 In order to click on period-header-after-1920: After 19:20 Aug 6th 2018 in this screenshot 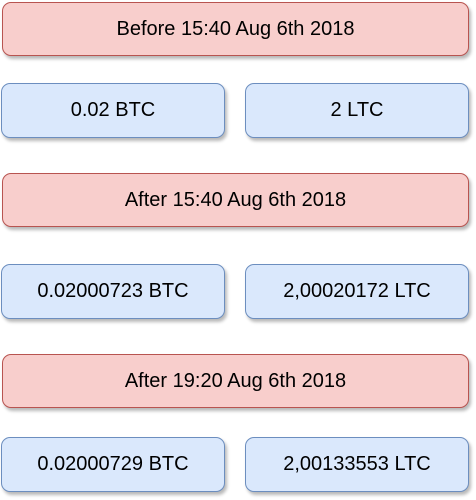, I will do `click(235, 381)`.